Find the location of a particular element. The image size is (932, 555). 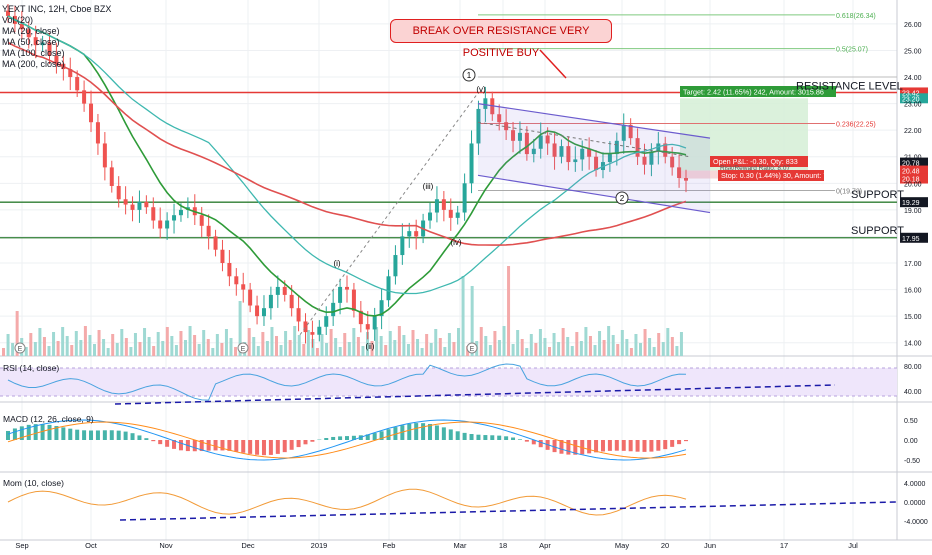

wave-v-label: (v) is located at coordinates (481, 89).